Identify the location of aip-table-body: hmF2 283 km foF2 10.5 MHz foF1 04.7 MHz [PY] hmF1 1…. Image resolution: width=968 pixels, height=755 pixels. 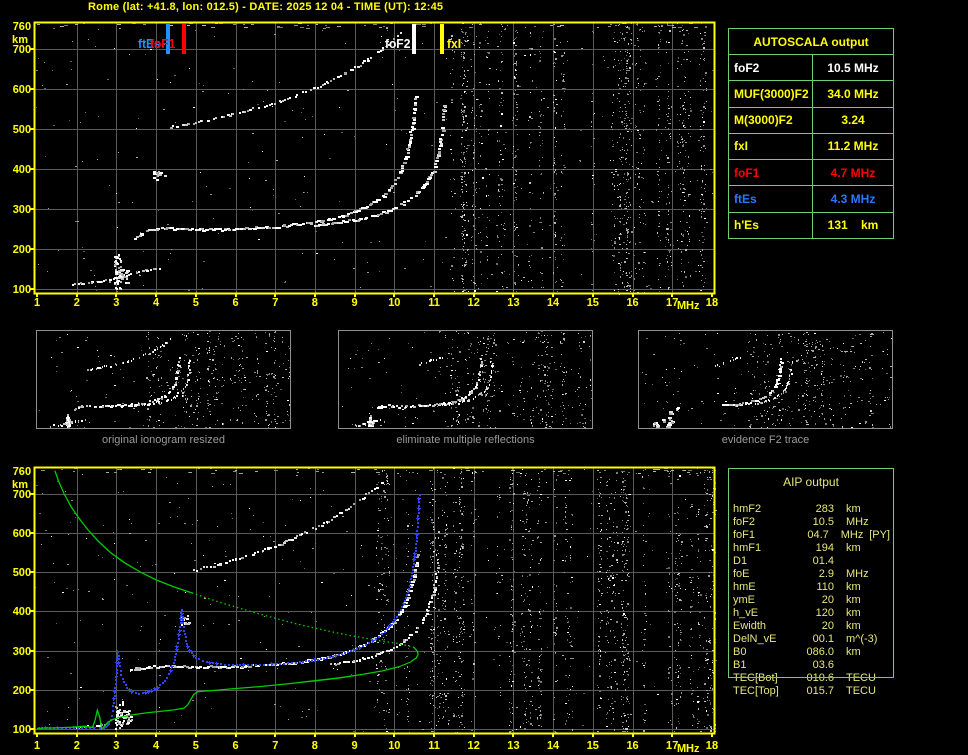
(811, 600).